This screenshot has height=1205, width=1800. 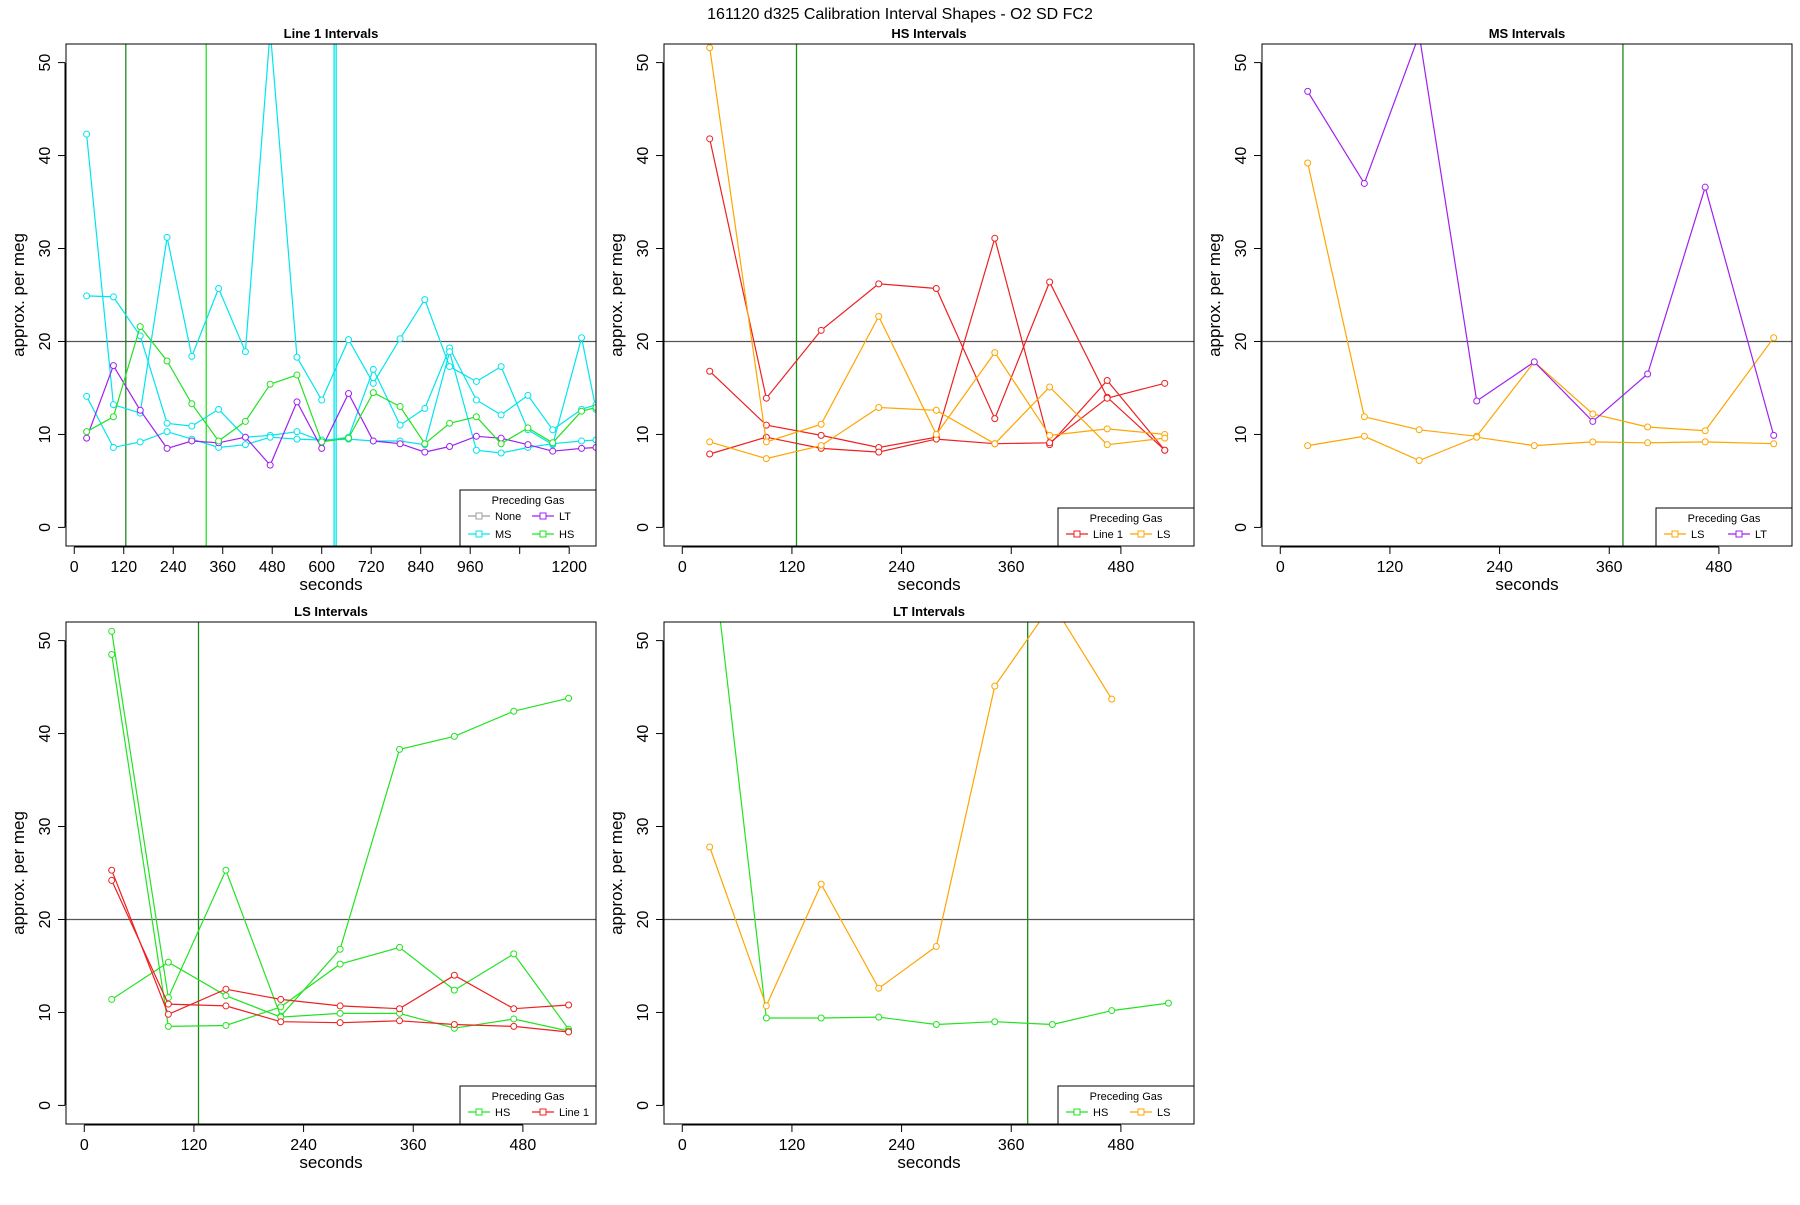 I want to click on x-tick-label: 240, so click(x=303, y=1145).